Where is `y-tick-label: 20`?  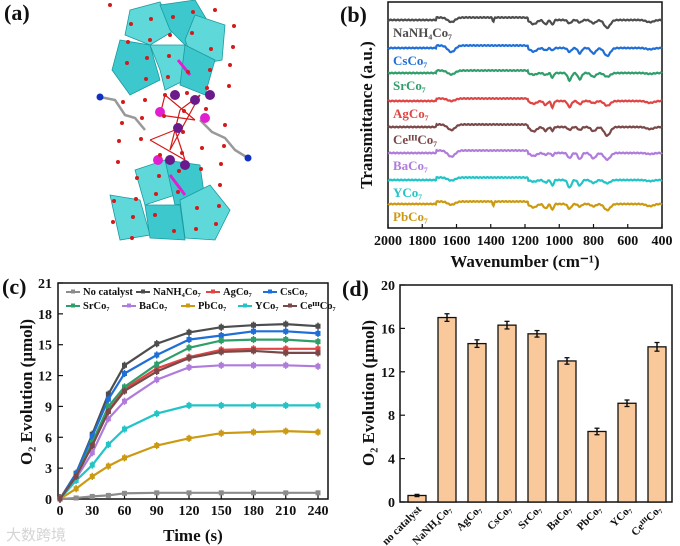 y-tick-label: 20 is located at coordinates (388, 286).